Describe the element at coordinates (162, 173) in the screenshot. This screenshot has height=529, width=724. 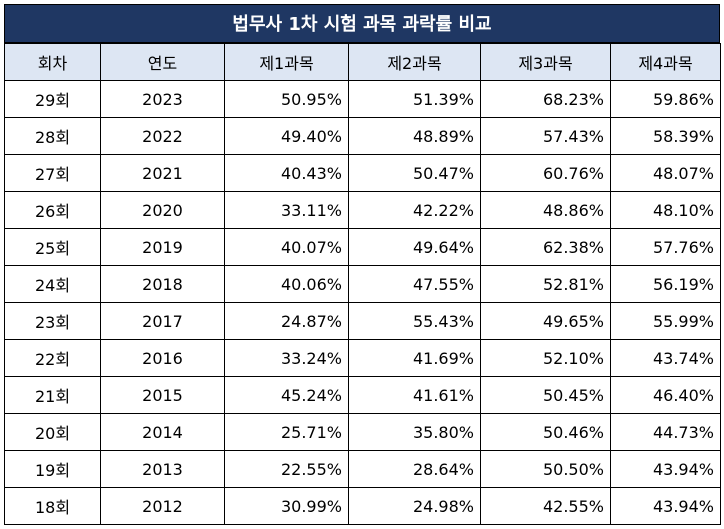
I see `year-cell: 2021` at that location.